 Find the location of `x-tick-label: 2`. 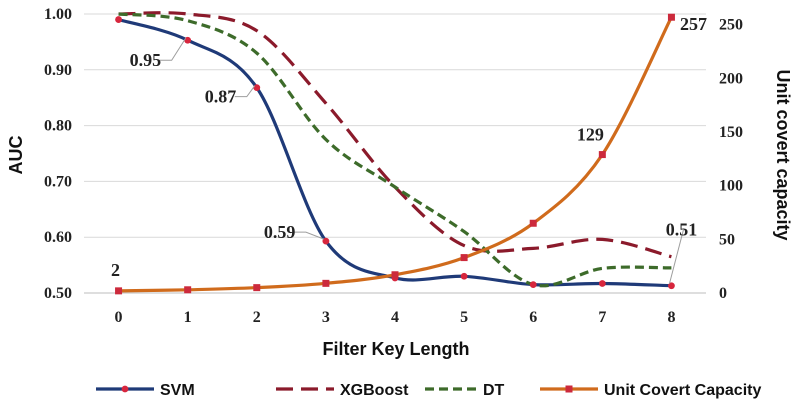

x-tick-label: 2 is located at coordinates (257, 317).